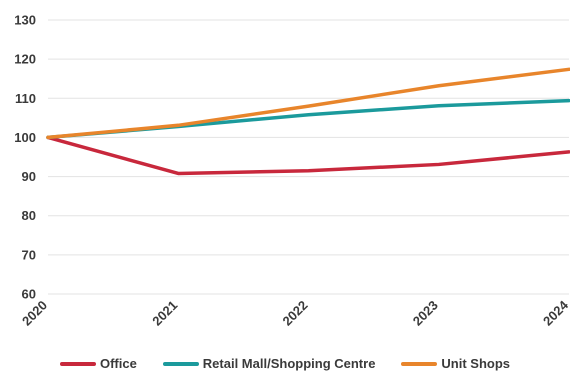  I want to click on y-tick-label: 90, so click(29, 176).